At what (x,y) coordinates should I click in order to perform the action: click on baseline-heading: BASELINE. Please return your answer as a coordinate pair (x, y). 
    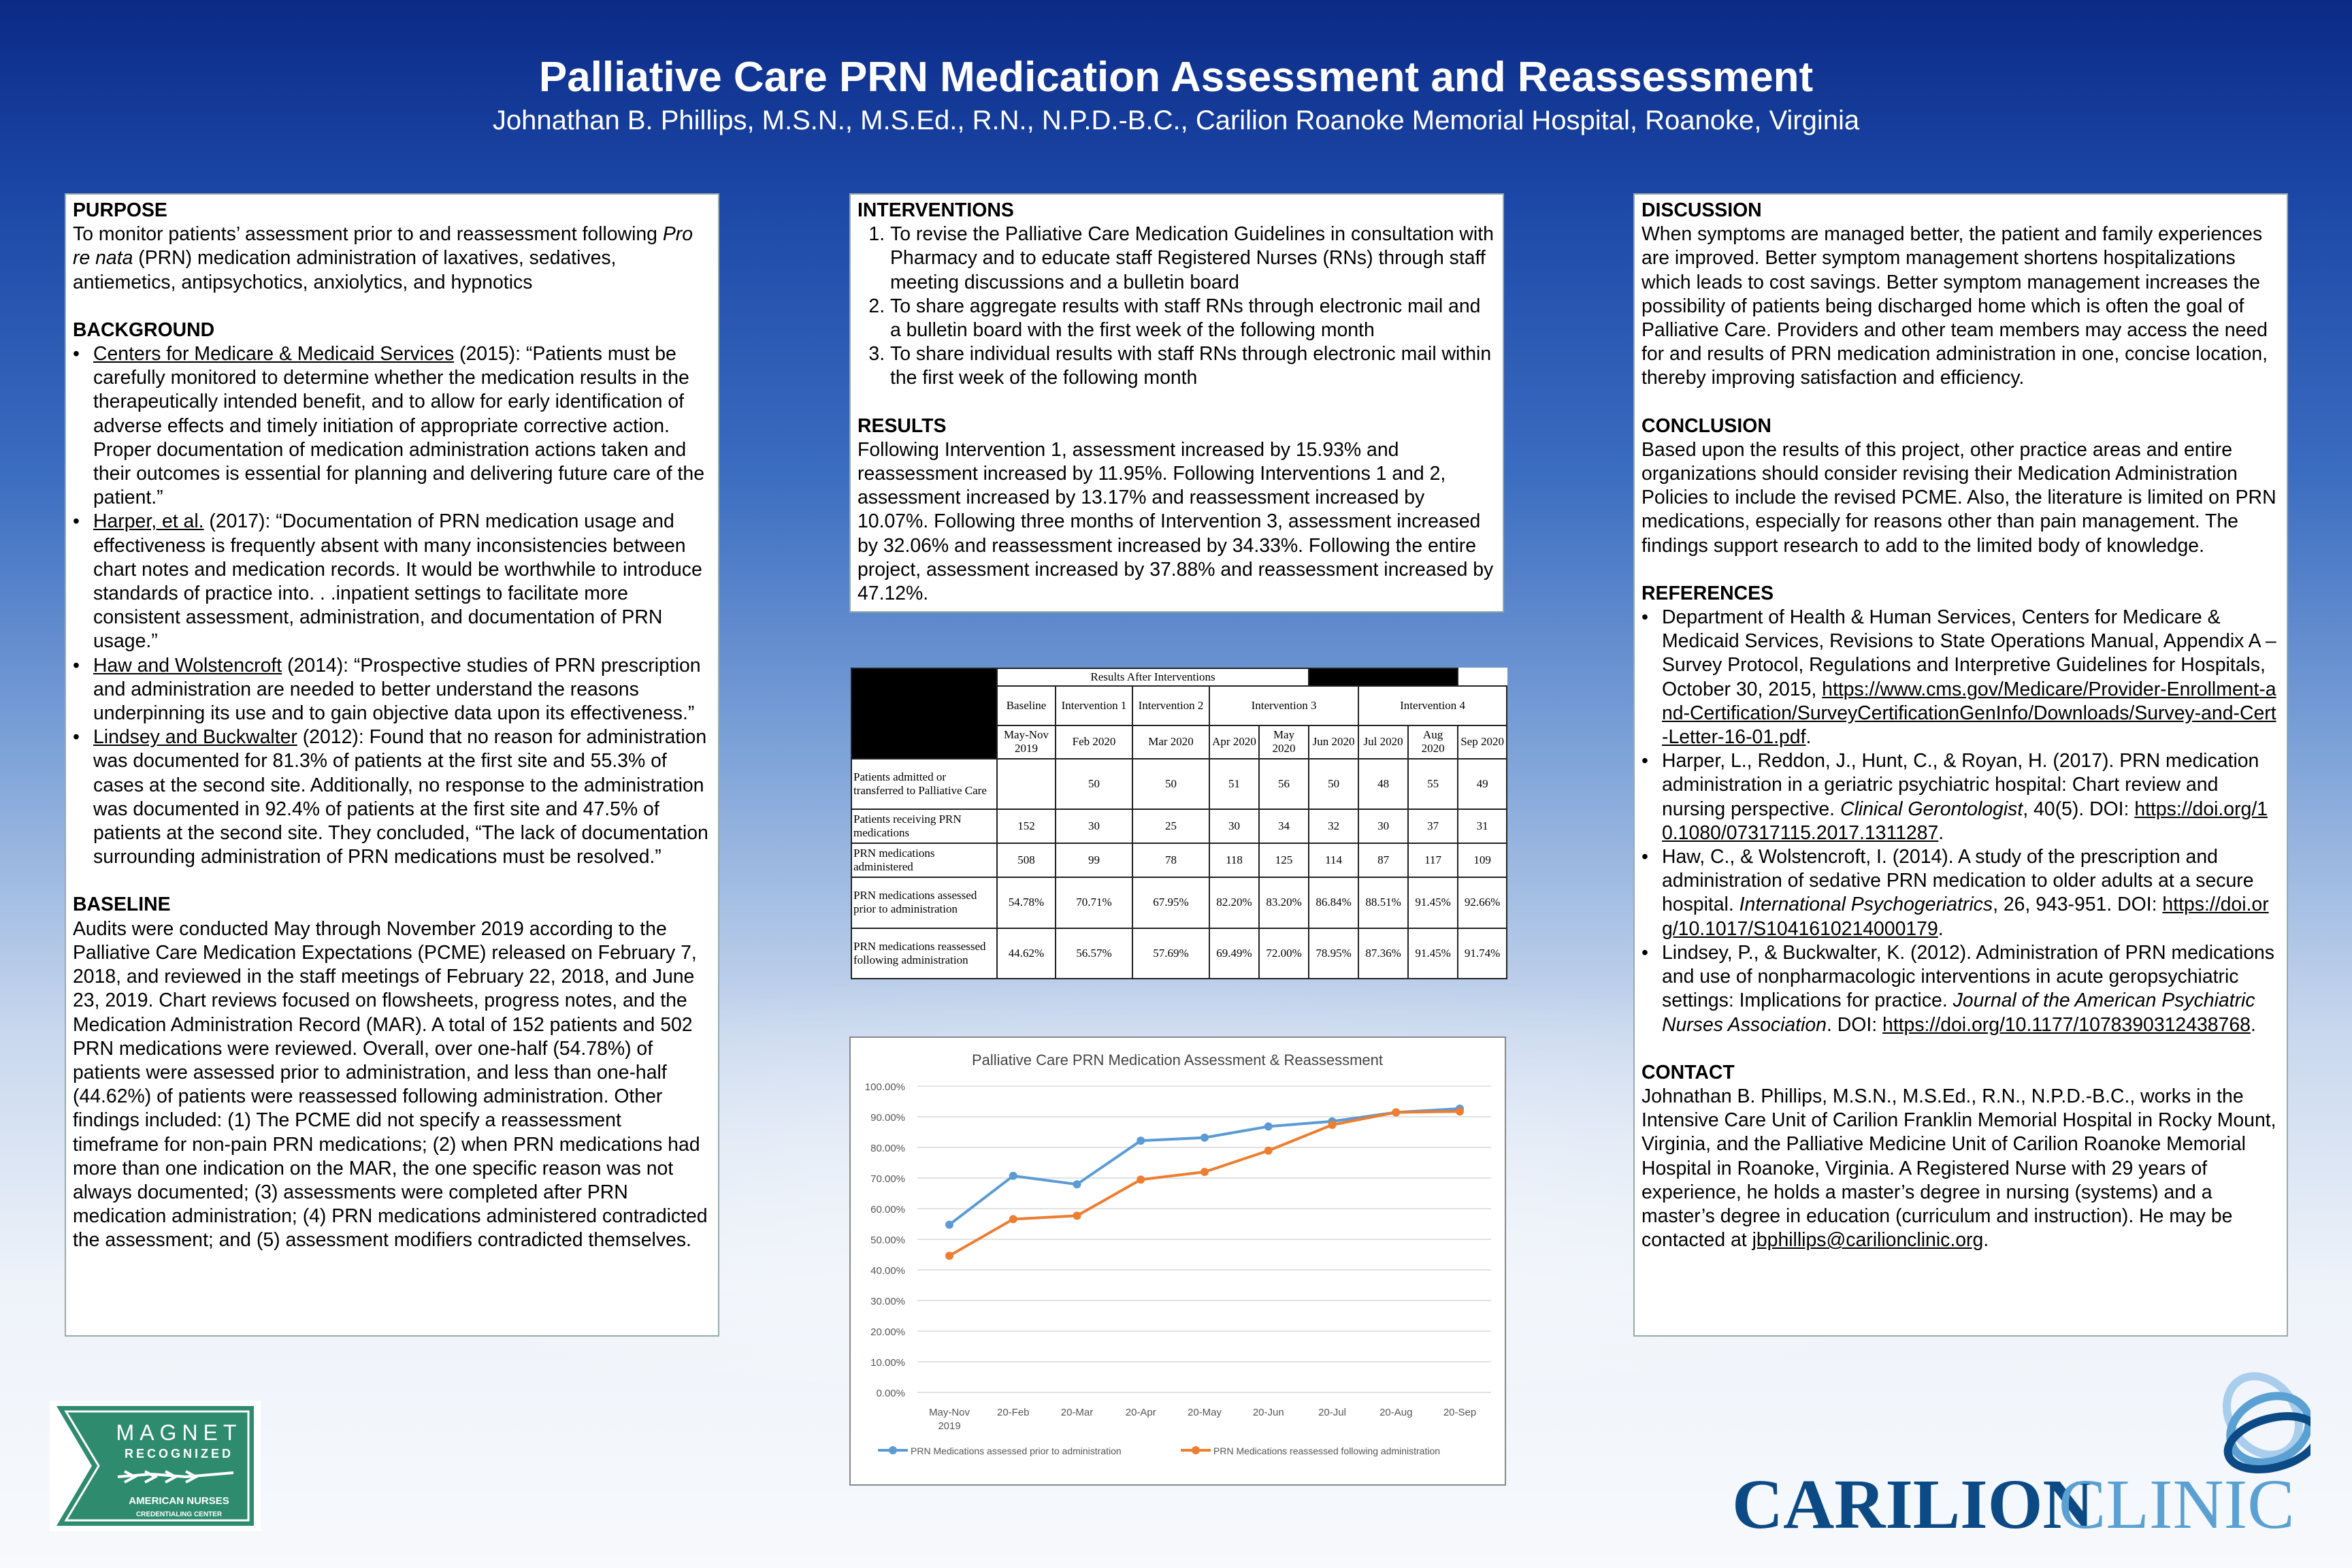
    Looking at the image, I should click on (122, 905).